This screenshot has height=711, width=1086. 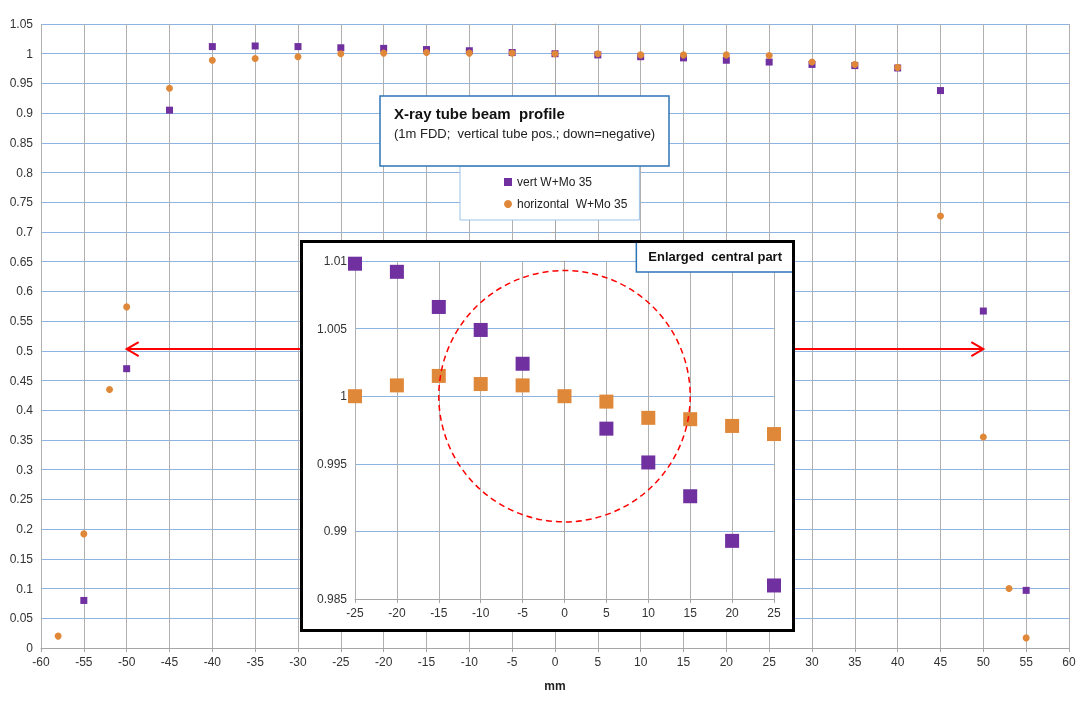 I want to click on x-tick-label: 50, so click(x=983, y=662).